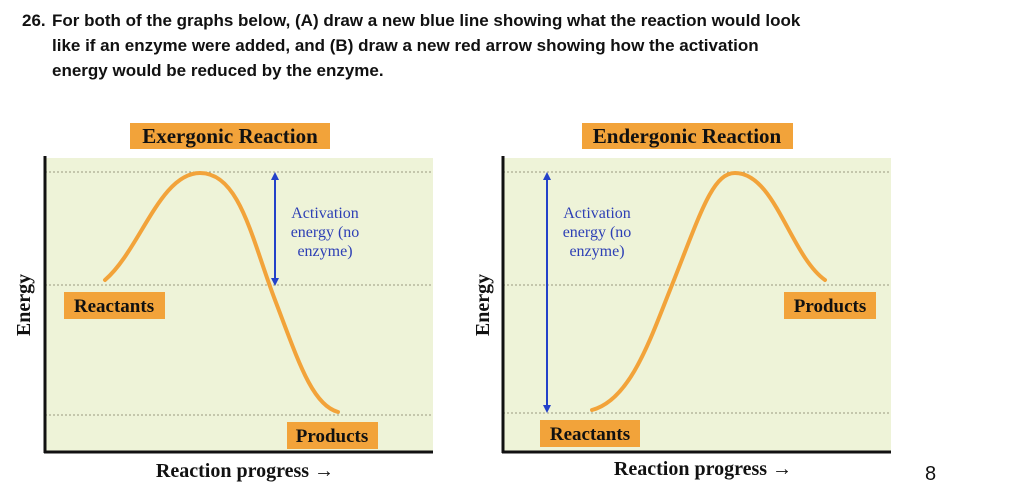 This screenshot has height=497, width=1024. Describe the element at coordinates (34, 20) in the screenshot. I see `question-number: 26.` at that location.